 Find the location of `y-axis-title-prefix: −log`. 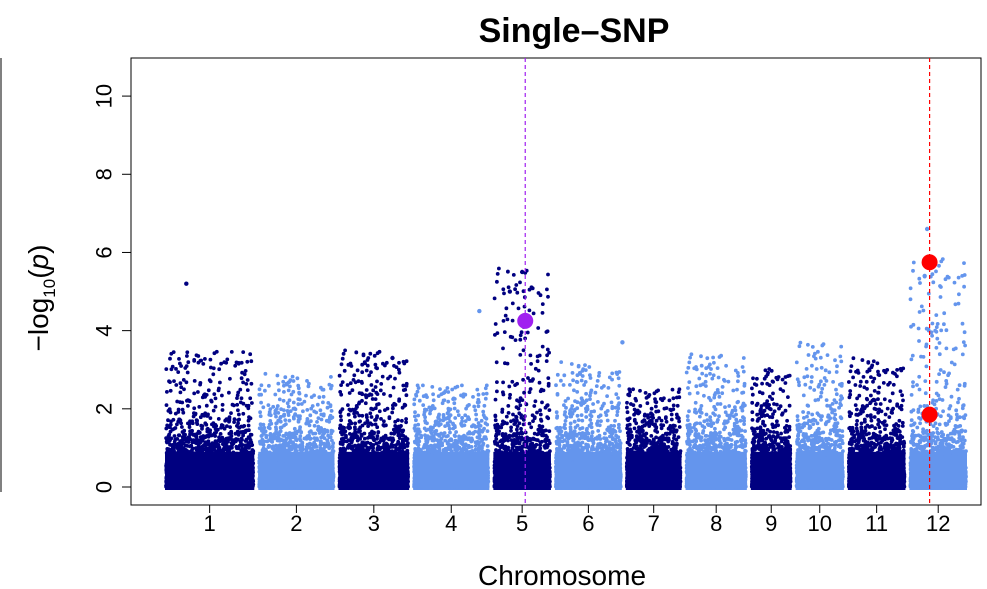

y-axis-title-prefix: −log is located at coordinates (38, 325).